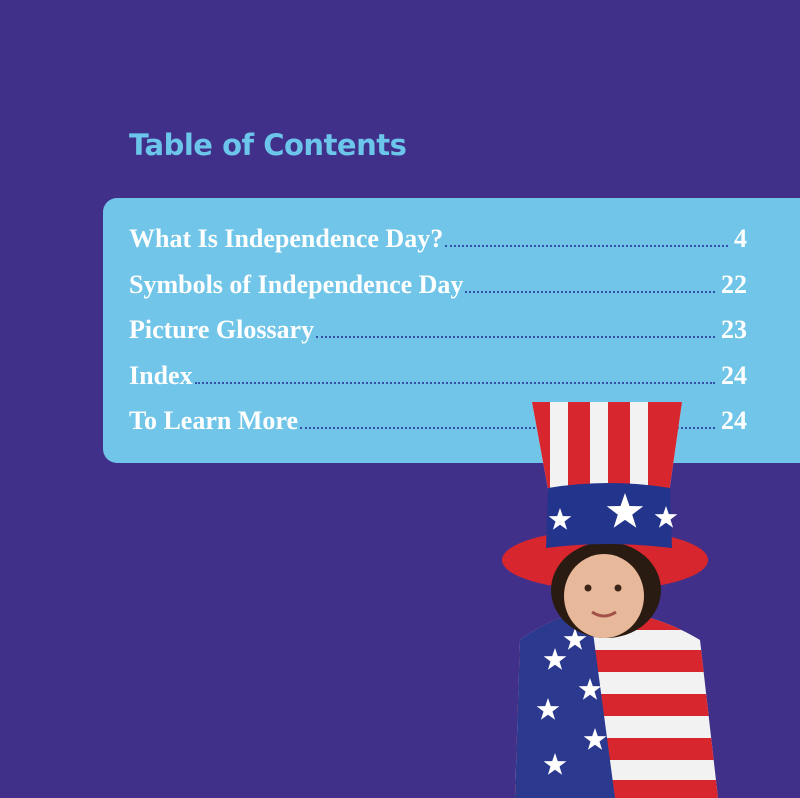  I want to click on entry-title: To Learn More, so click(213, 420).